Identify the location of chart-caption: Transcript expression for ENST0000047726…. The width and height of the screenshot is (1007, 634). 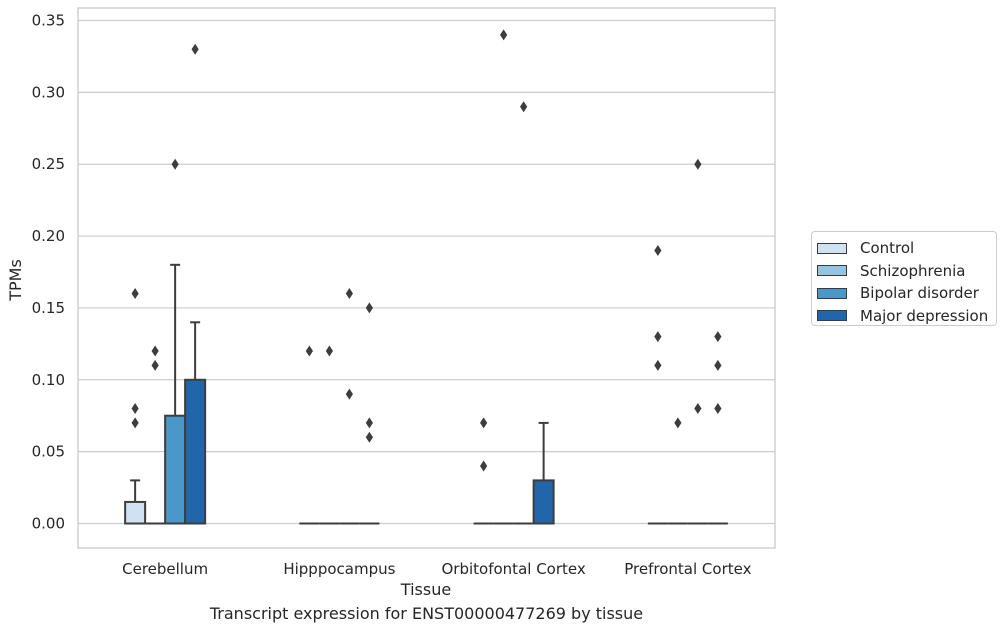
(426, 613).